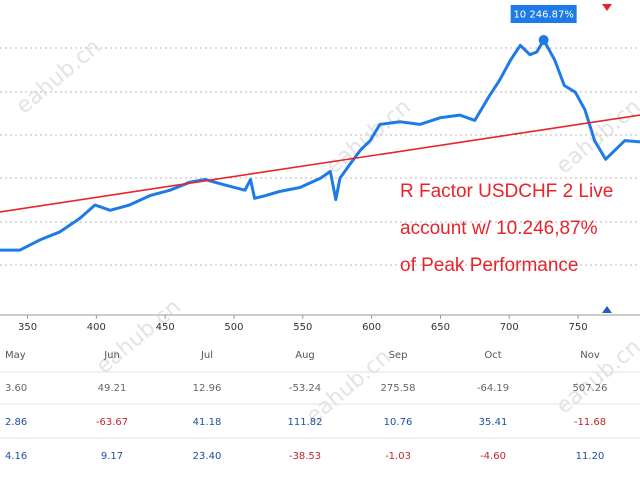  I want to click on column-header: Jun, so click(111, 355).